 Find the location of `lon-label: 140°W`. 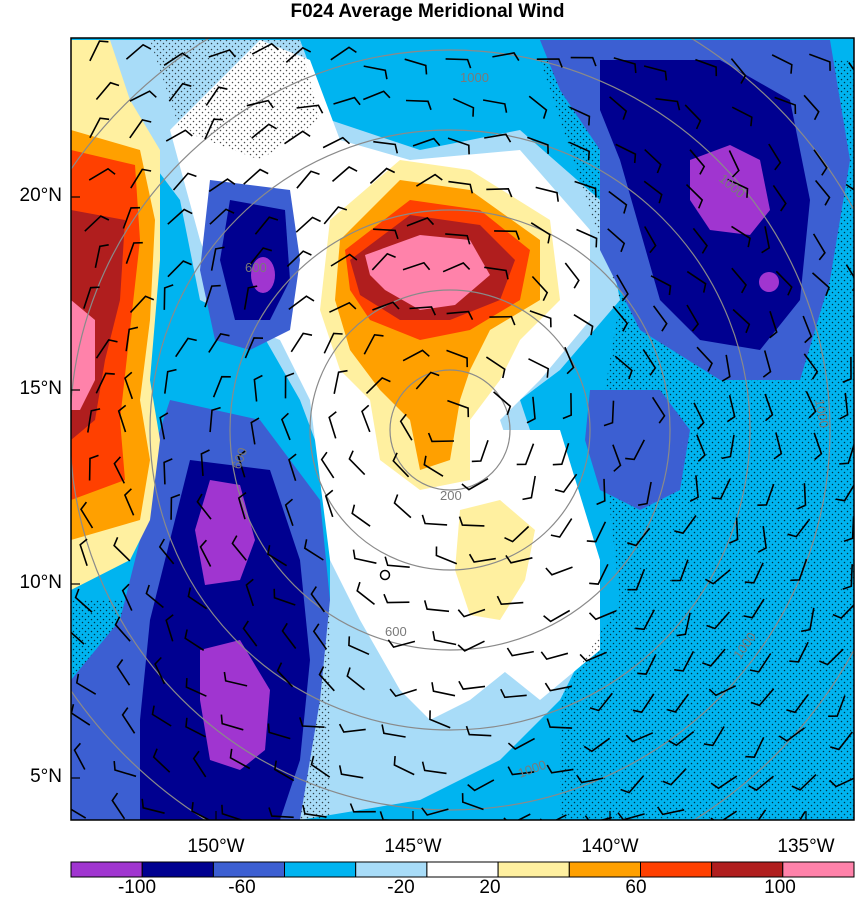

lon-label: 140°W is located at coordinates (610, 846).